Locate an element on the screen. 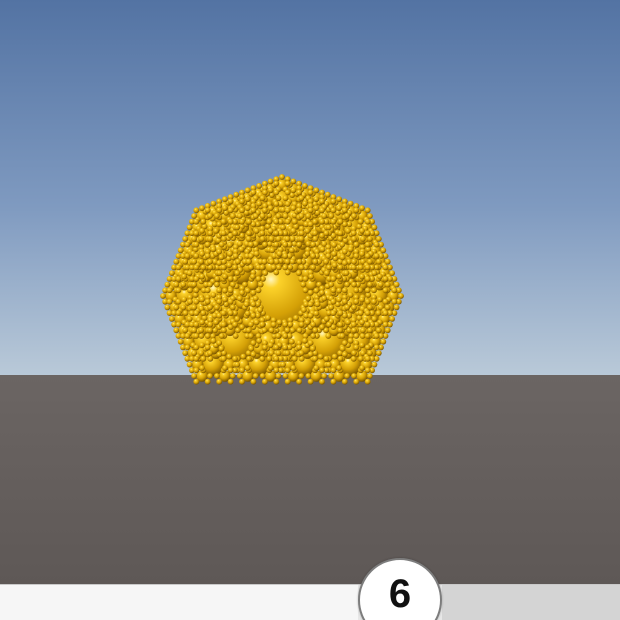  depth-slider-remainder is located at coordinates (531, 602).